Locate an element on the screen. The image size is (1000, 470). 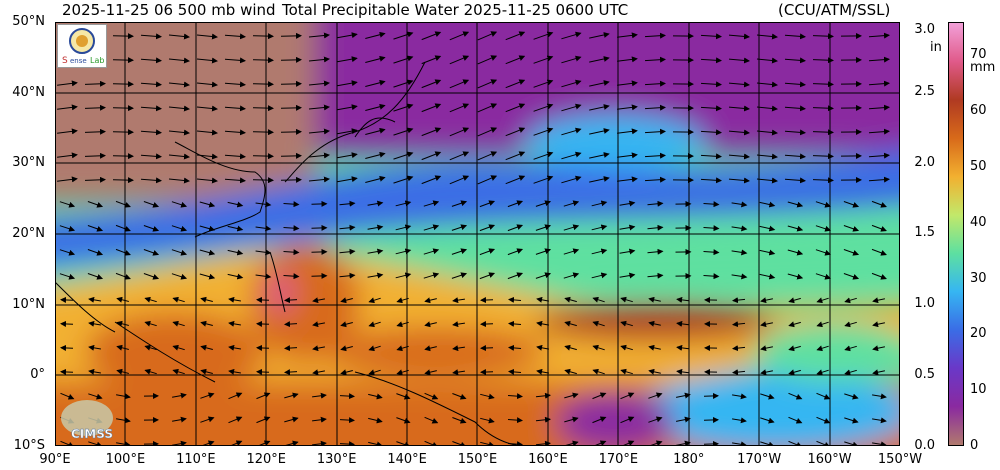
lat-label: 40°N is located at coordinates (28, 92).